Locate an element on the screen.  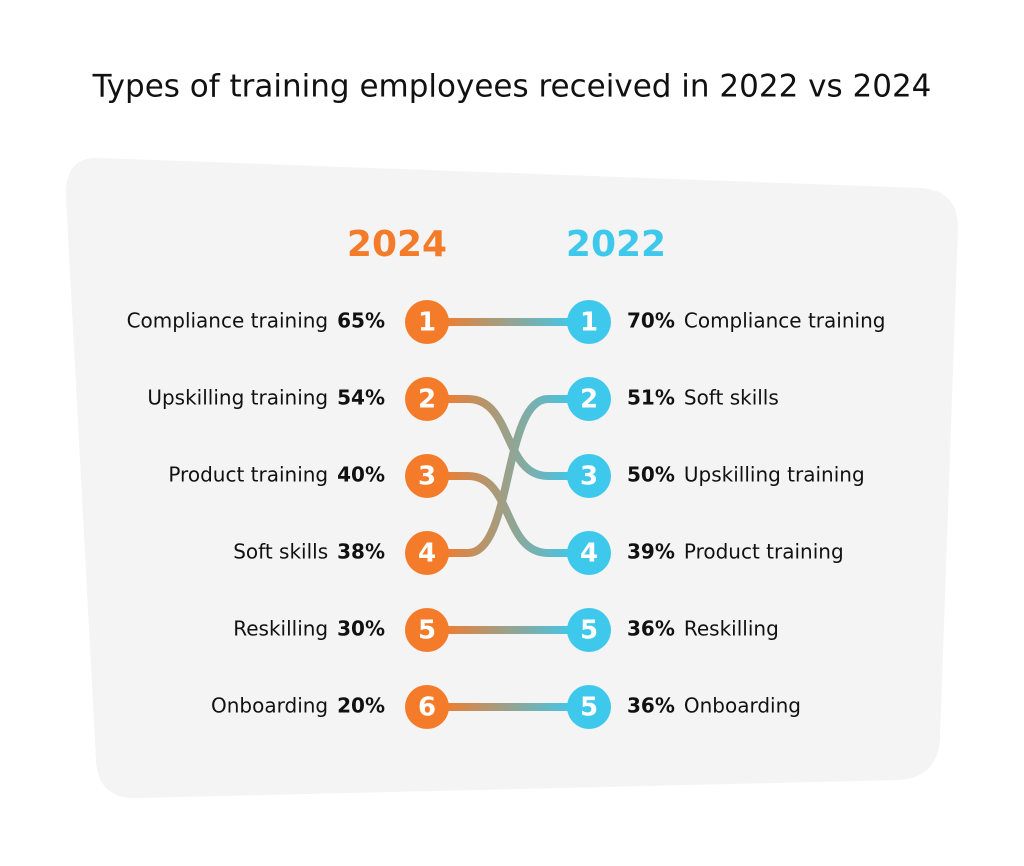
rank-label: 6 is located at coordinates (427, 708).